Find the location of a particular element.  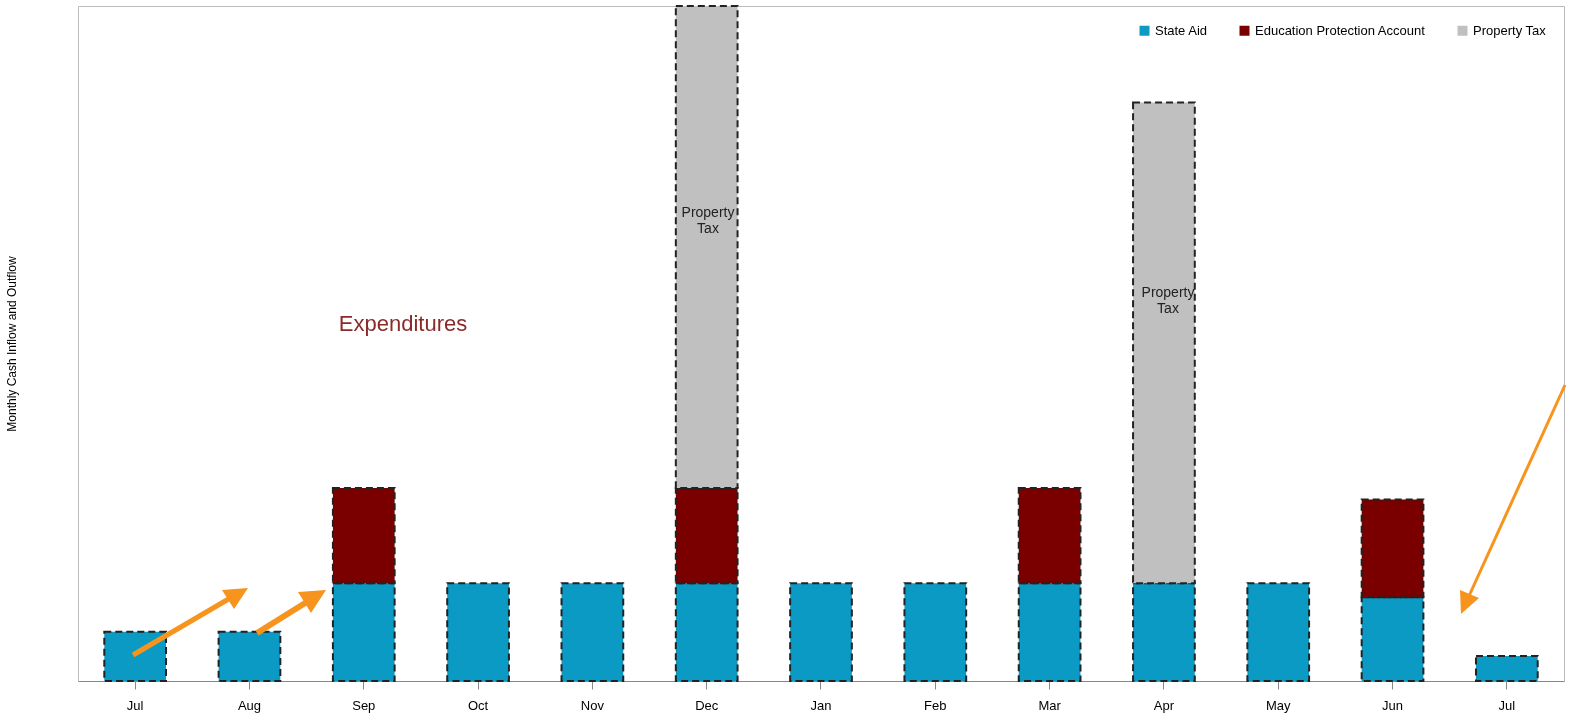

x-tick-label: Jun is located at coordinates (1393, 705).